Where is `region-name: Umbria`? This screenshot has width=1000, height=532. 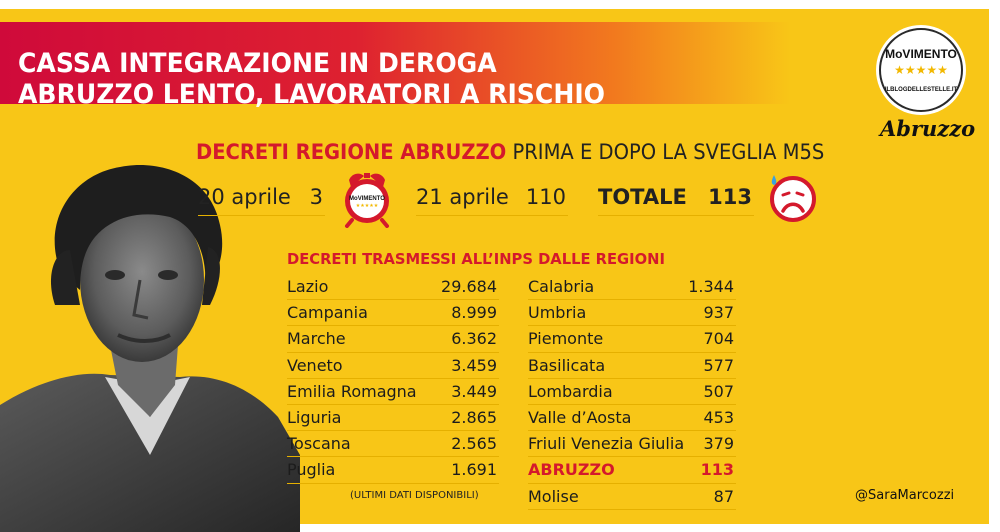 region-name: Umbria is located at coordinates (557, 313).